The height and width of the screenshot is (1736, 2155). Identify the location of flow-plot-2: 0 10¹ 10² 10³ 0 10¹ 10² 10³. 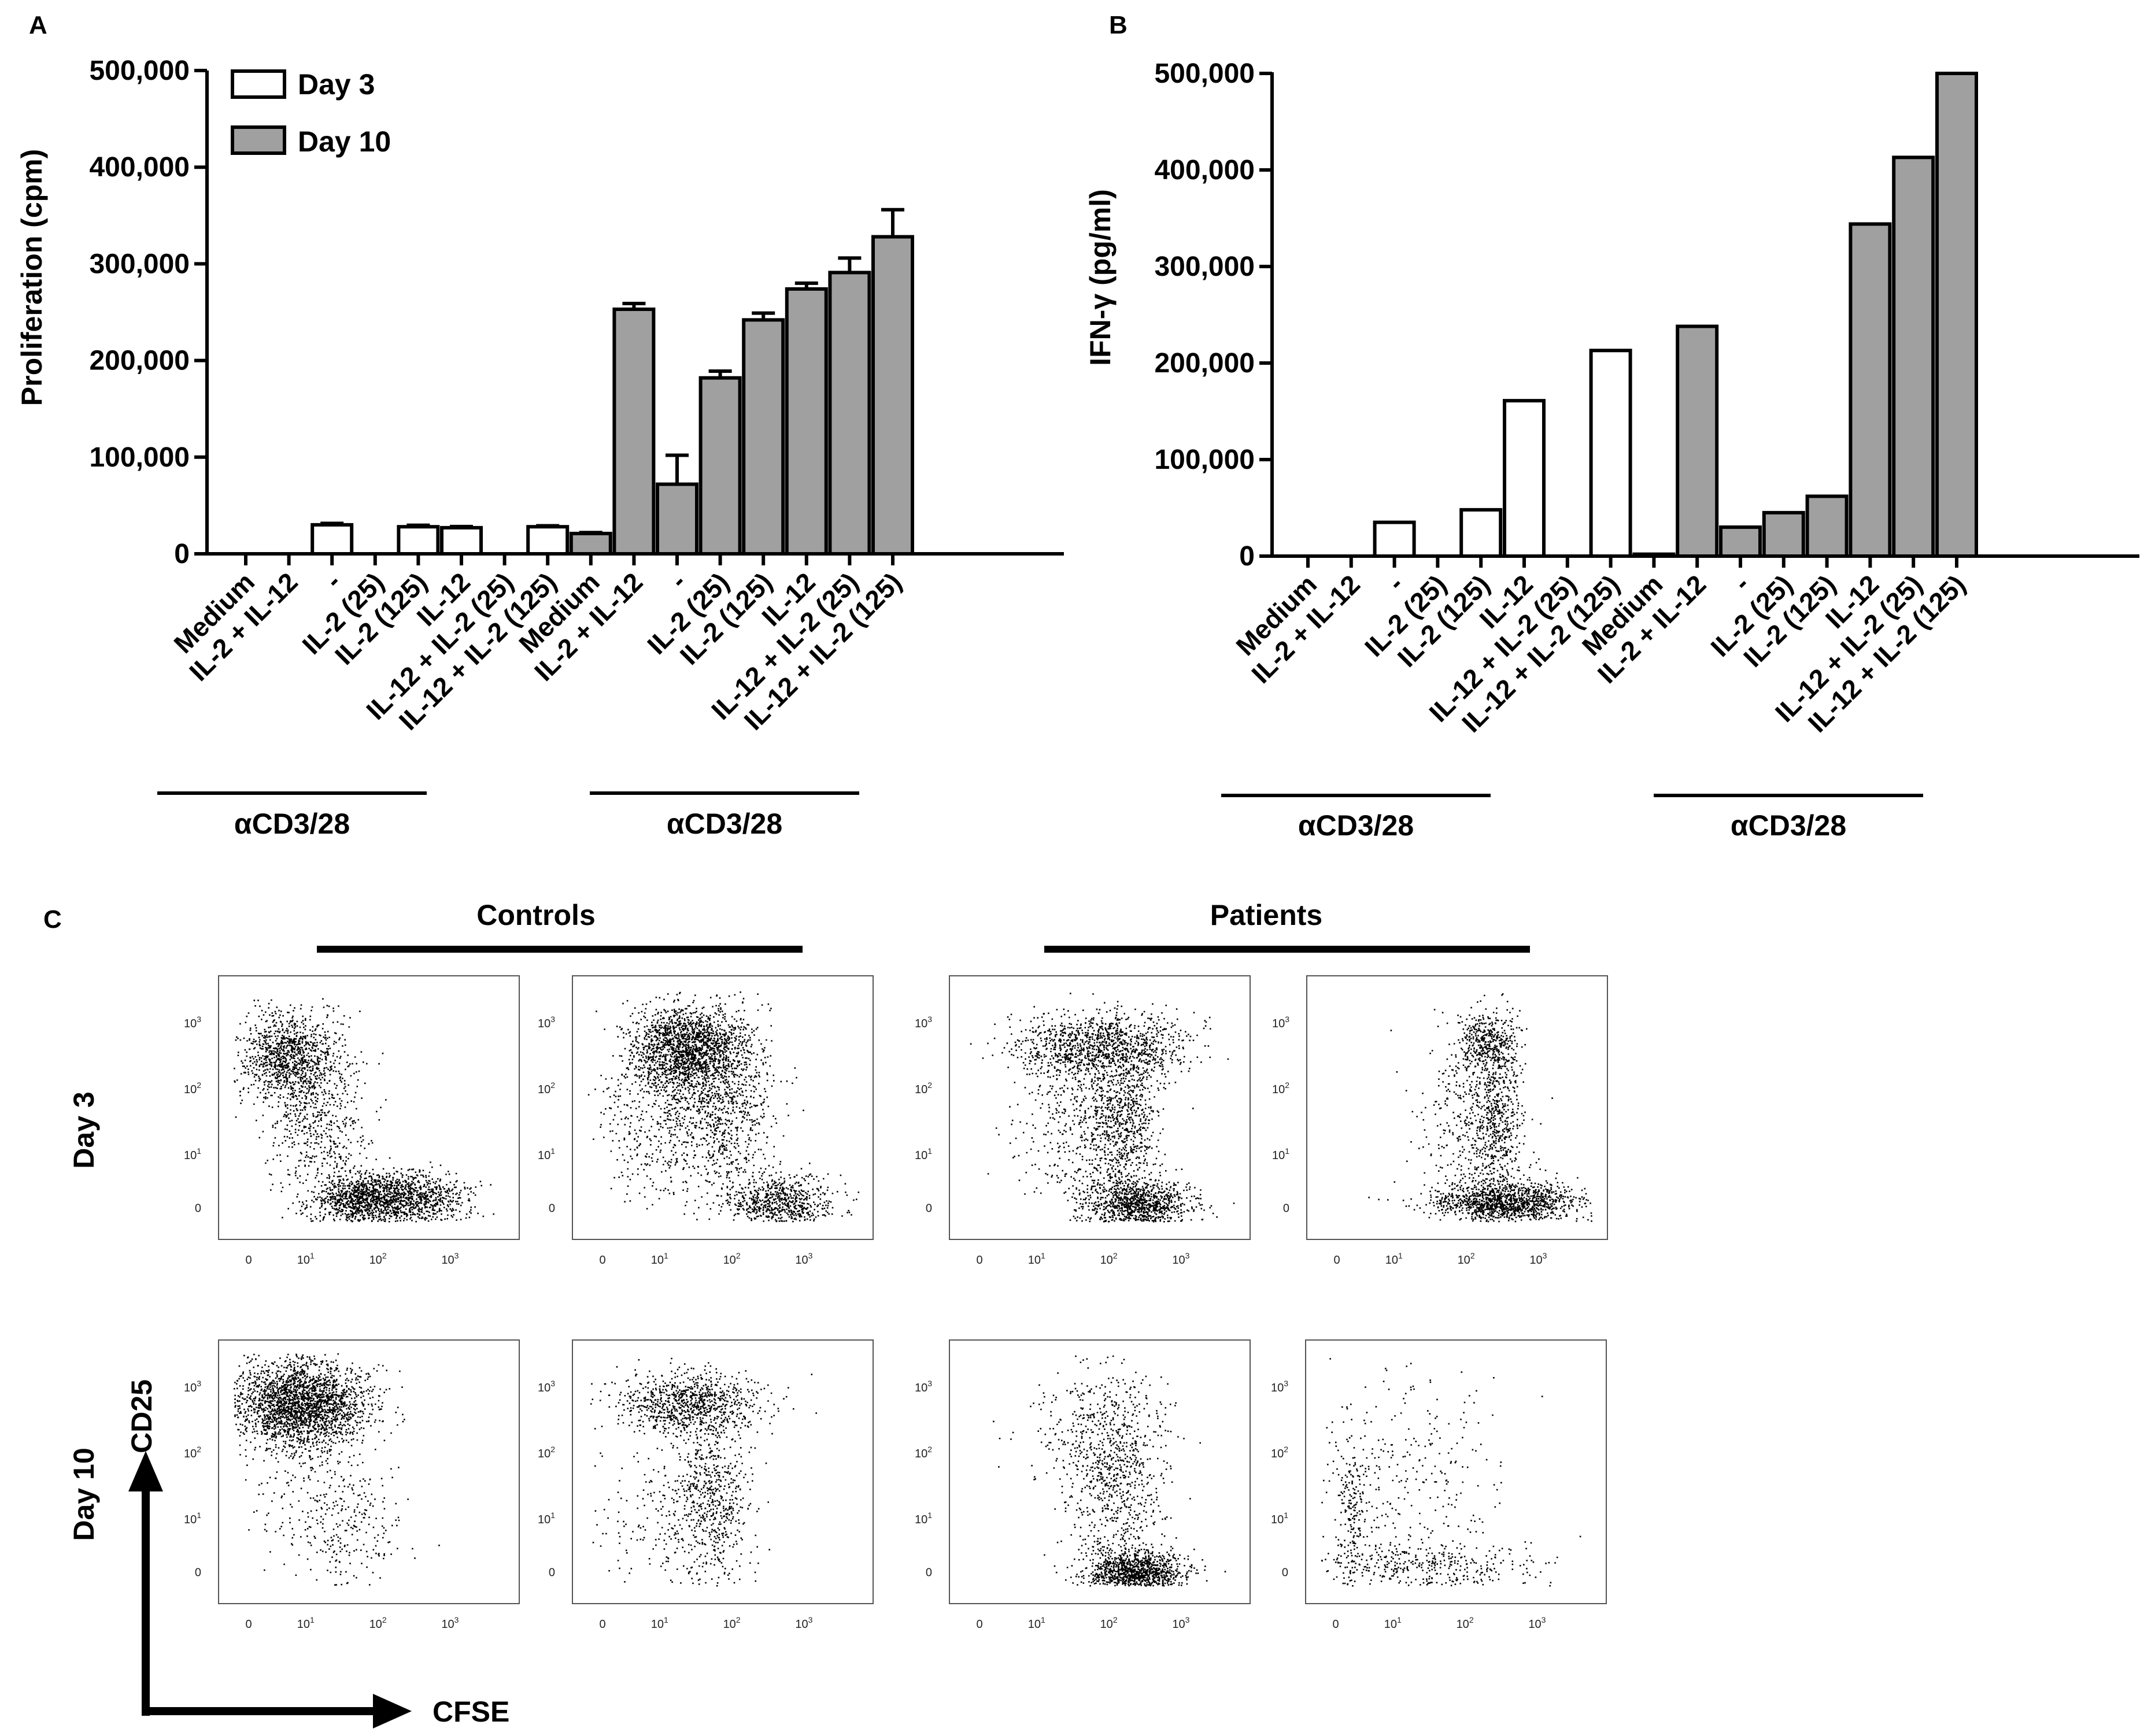
(706, 1121).